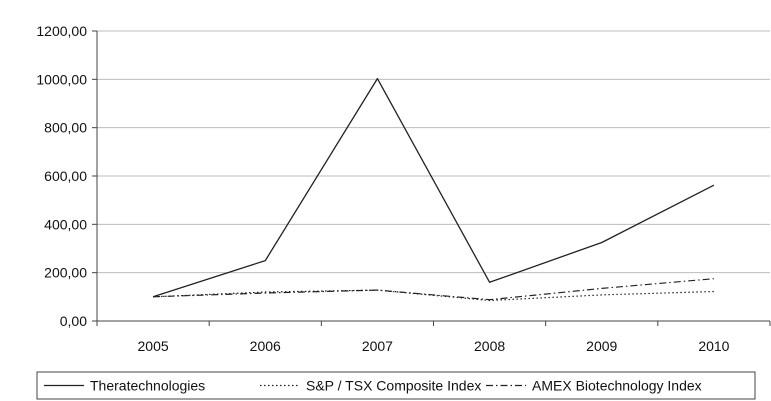 Image resolution: width=771 pixels, height=401 pixels. Describe the element at coordinates (61, 79) in the screenshot. I see `y-tick-label: 1000,00` at that location.